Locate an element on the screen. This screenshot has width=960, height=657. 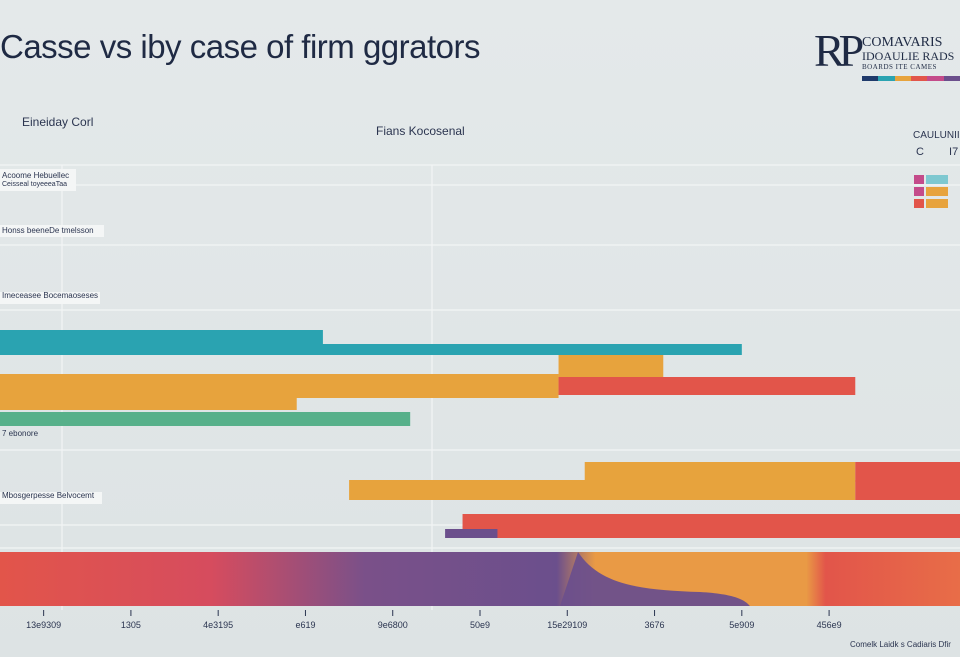
x-tick-label: 3676 is located at coordinates (655, 625).